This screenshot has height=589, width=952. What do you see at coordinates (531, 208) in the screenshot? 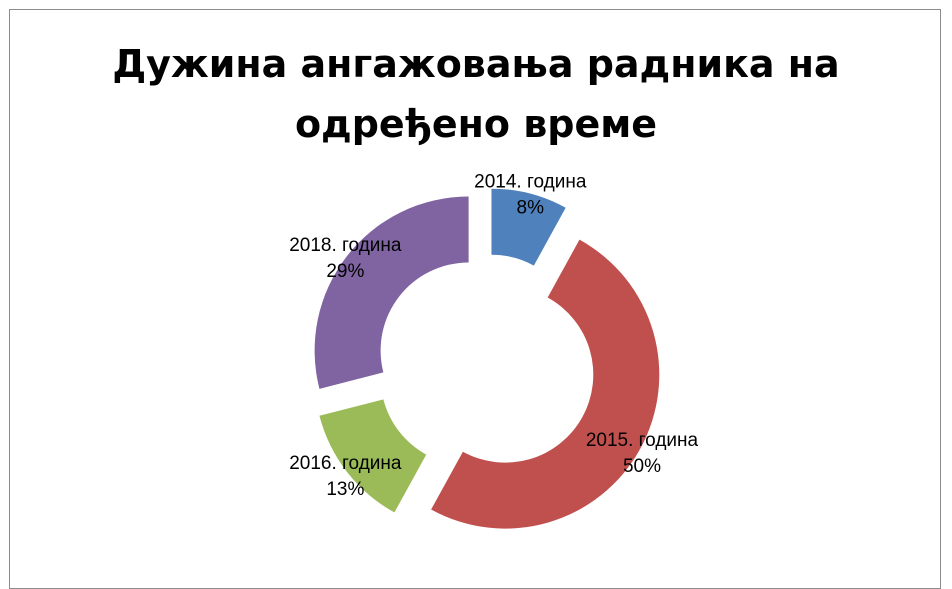
I see `slice-percent-label-1: 8%` at bounding box center [531, 208].